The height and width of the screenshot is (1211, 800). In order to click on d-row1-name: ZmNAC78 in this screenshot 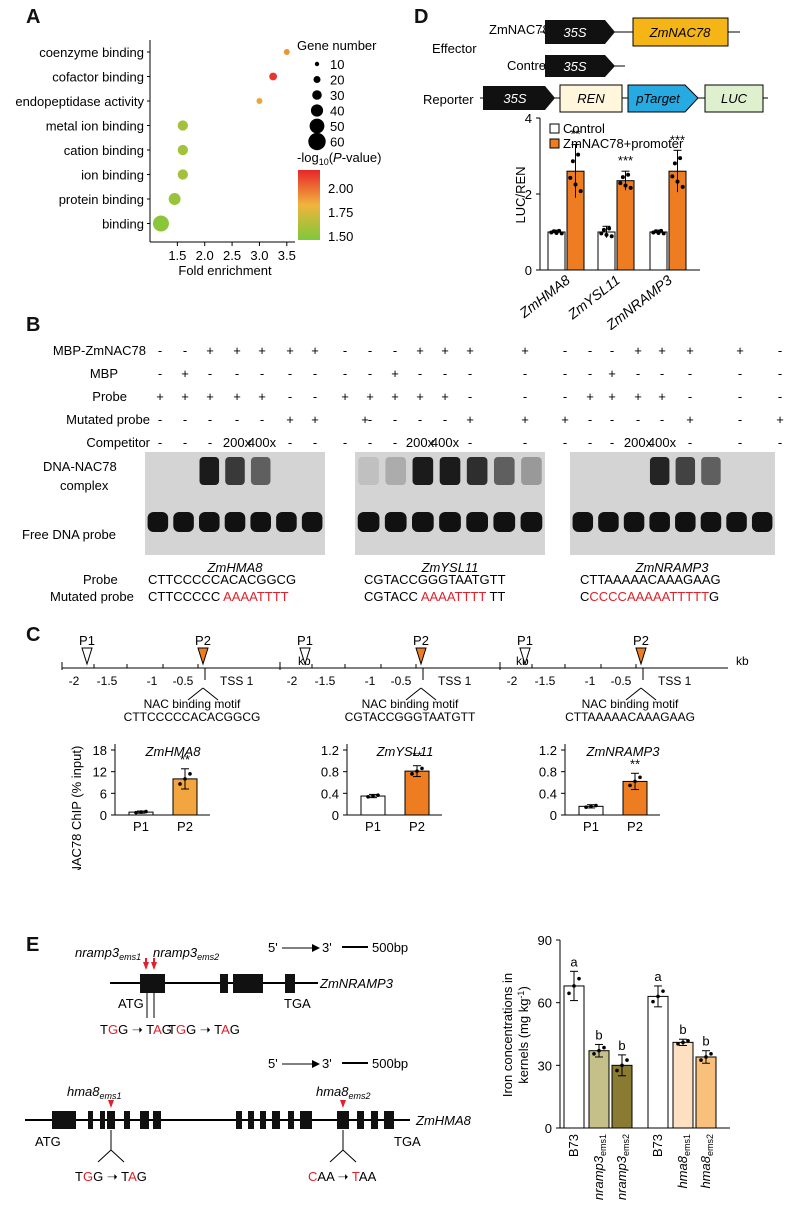, I will do `click(519, 29)`.